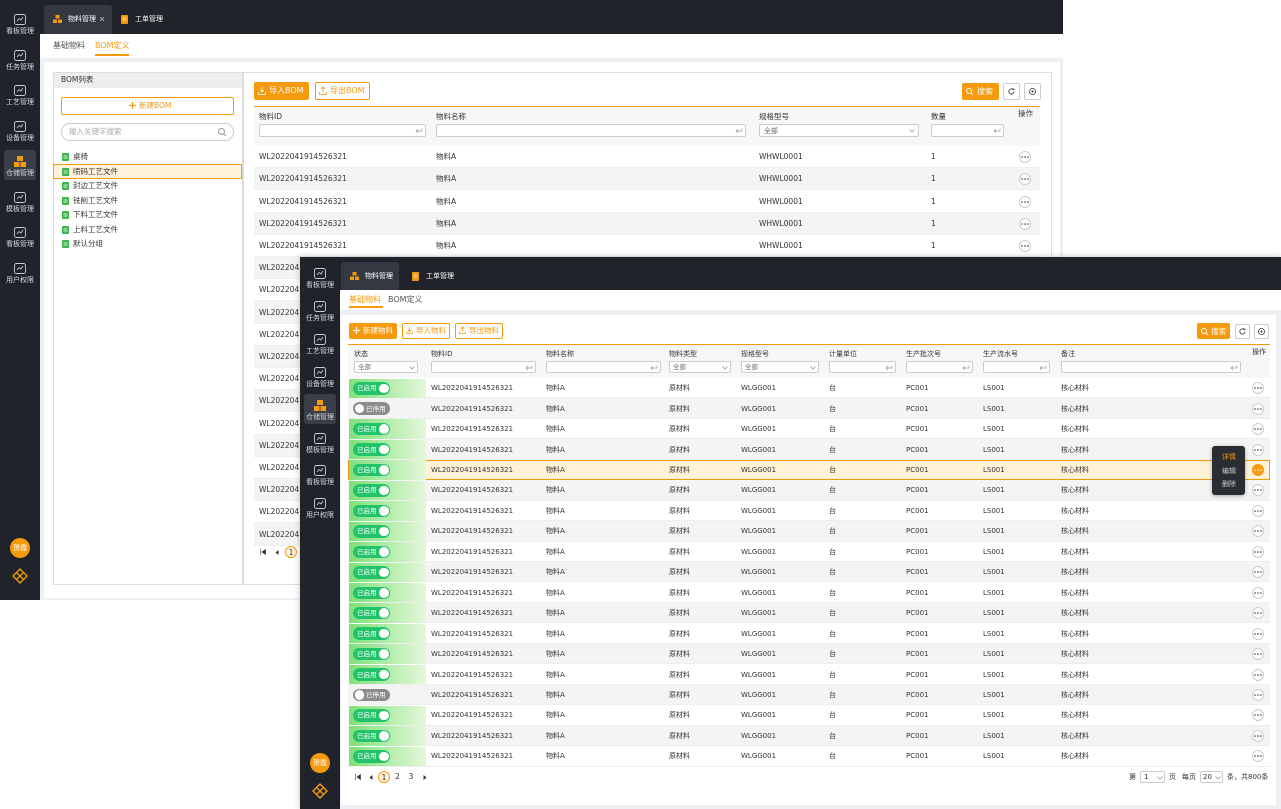 Image resolution: width=1281 pixels, height=809 pixels. Describe the element at coordinates (95, 229) in the screenshot. I see `tree-item: 上料工艺文件` at that location.